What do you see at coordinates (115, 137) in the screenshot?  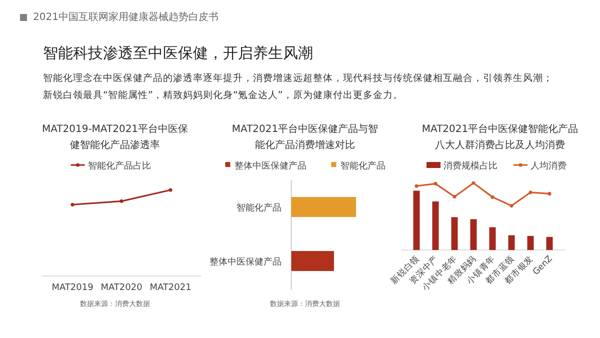 I see `chart-title: MAT2019-MAT2021平台中医保健智能化产品渗透率` at bounding box center [115, 137].